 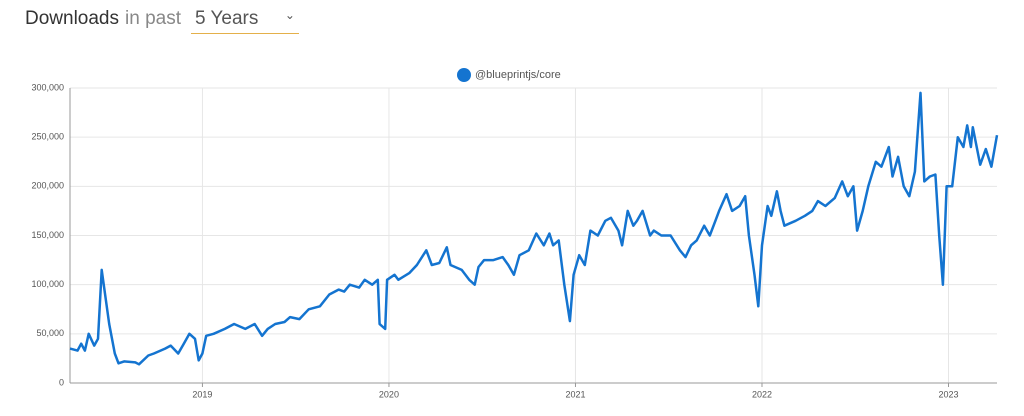 I want to click on period-select: 5 Years ⌄, so click(x=244, y=21).